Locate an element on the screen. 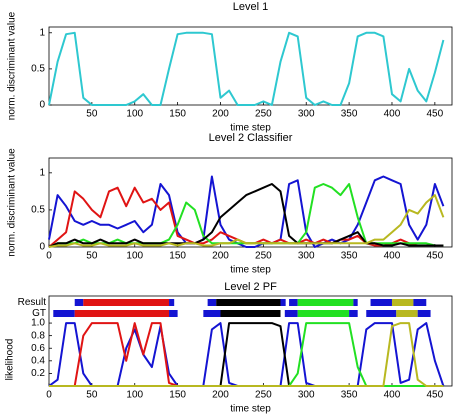  y-tick-label: 0.8 is located at coordinates (38, 335).